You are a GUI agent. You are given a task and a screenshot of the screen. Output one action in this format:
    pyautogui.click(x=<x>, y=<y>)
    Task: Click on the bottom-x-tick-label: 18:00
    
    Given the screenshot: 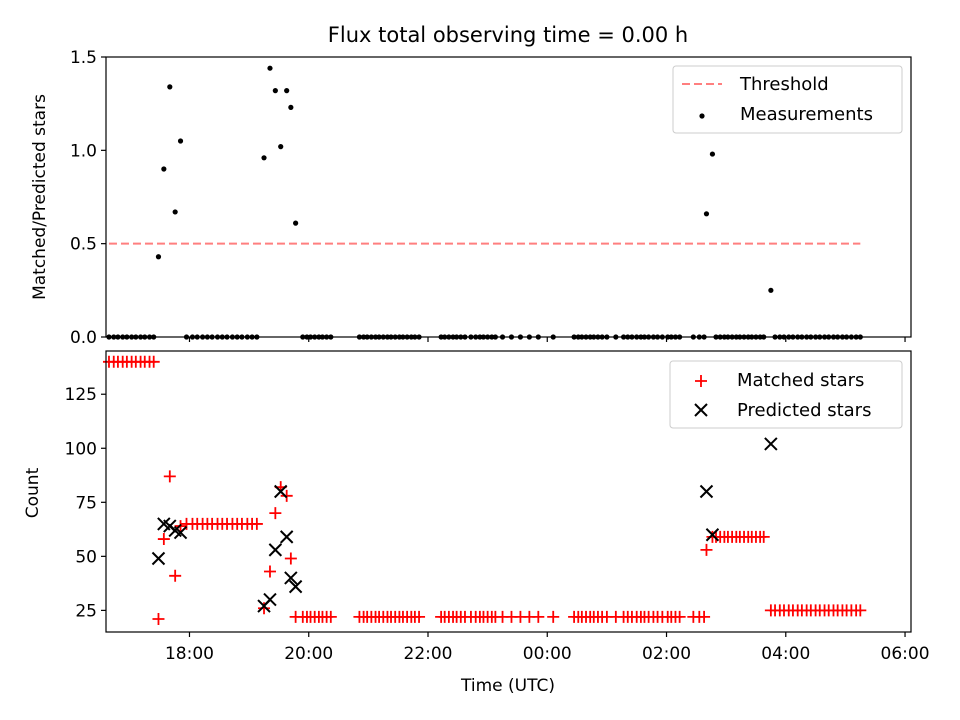 What is the action you would take?
    pyautogui.click(x=189, y=654)
    